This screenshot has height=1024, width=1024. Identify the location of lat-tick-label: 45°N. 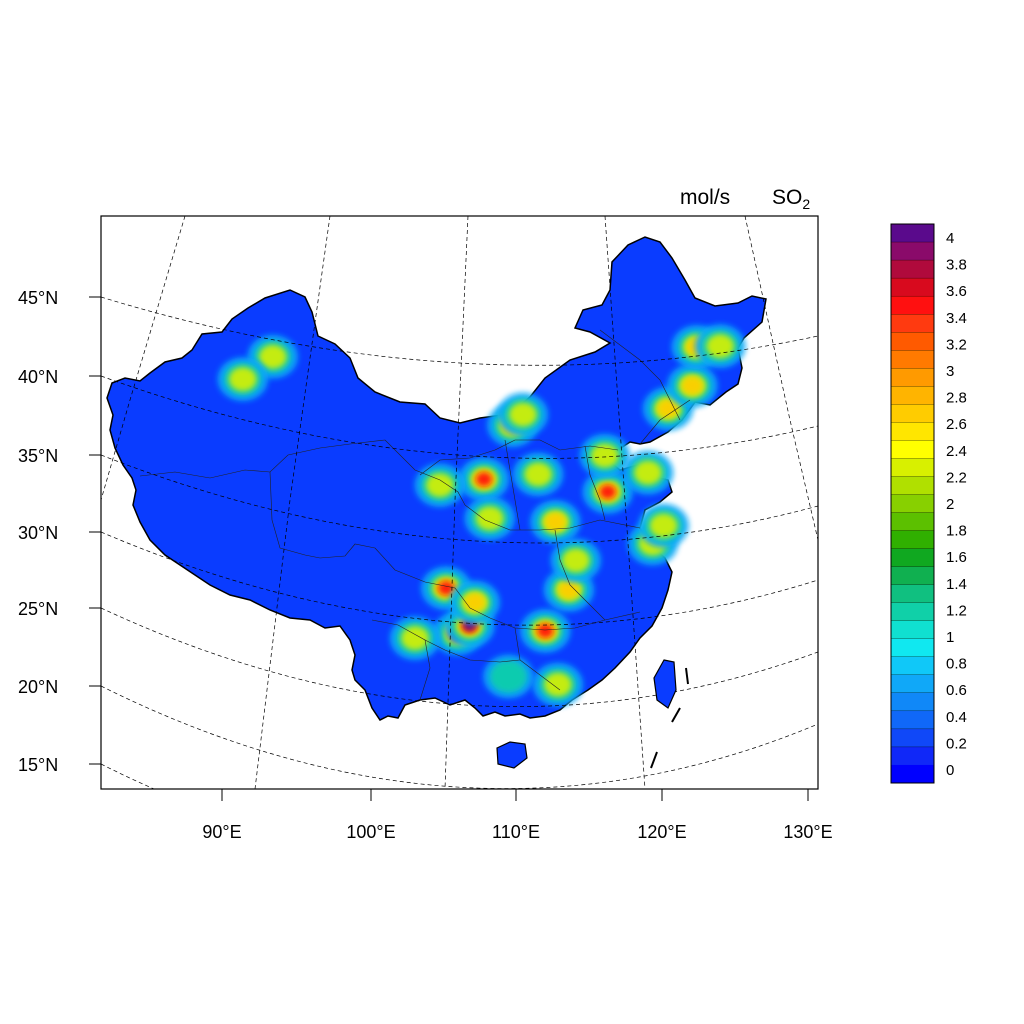
(38, 298).